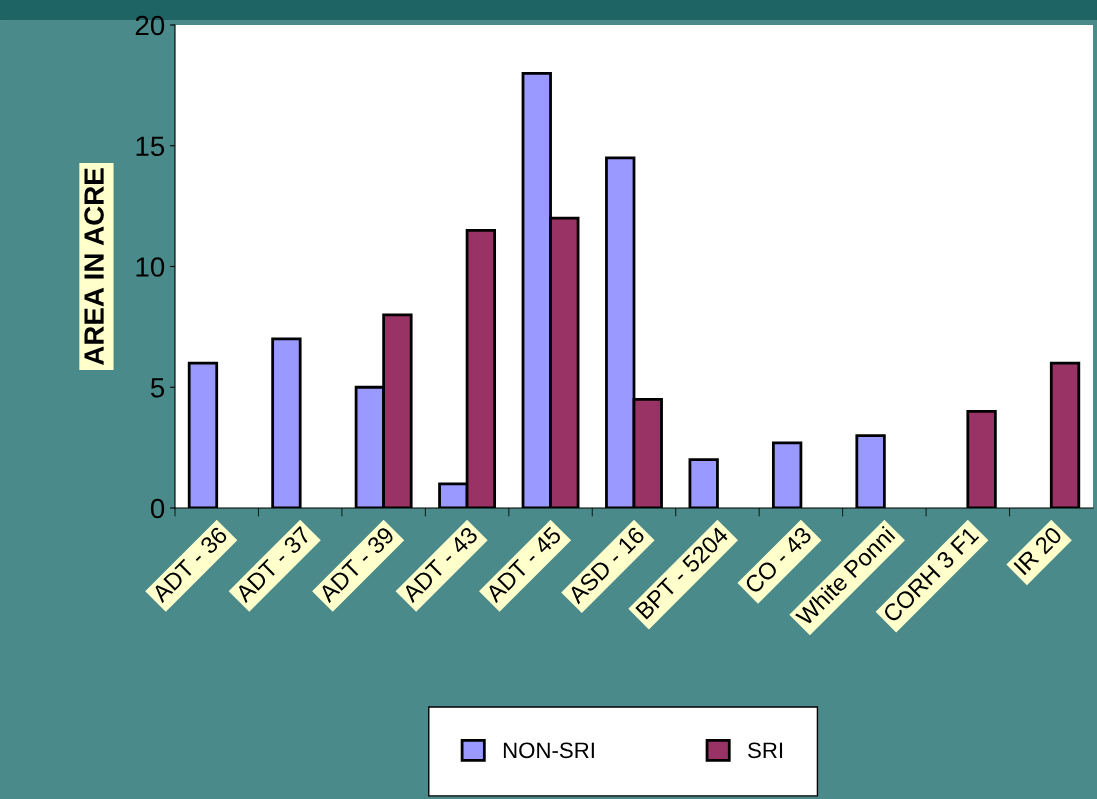  I want to click on y-tick-label: 0, so click(157, 508).